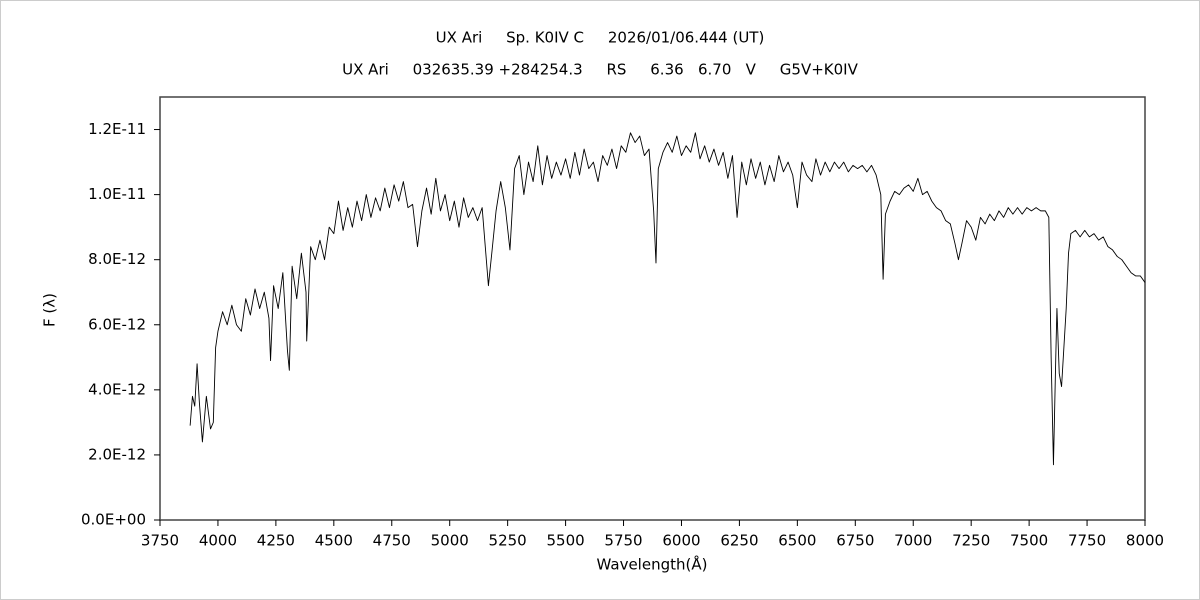  What do you see at coordinates (276, 541) in the screenshot?
I see `x-tick-label: 4250` at bounding box center [276, 541].